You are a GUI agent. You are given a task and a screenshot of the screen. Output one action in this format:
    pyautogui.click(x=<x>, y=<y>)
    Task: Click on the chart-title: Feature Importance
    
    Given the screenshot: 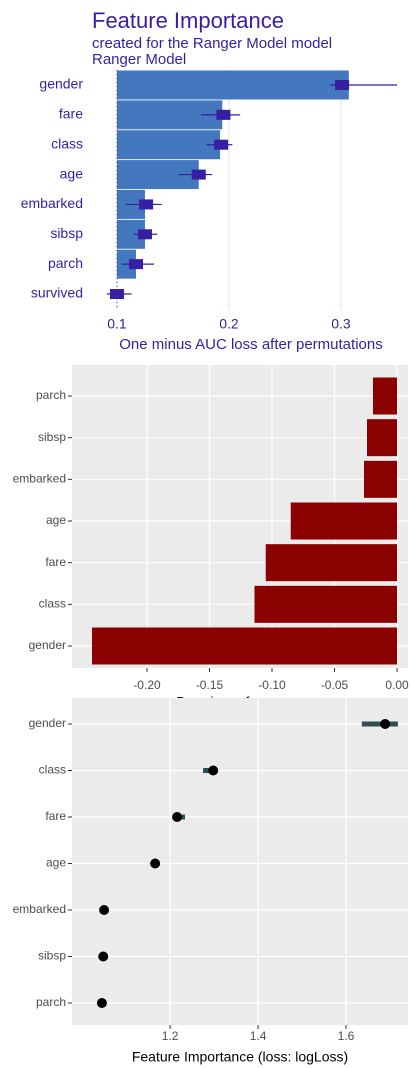 What is the action you would take?
    pyautogui.click(x=188, y=20)
    